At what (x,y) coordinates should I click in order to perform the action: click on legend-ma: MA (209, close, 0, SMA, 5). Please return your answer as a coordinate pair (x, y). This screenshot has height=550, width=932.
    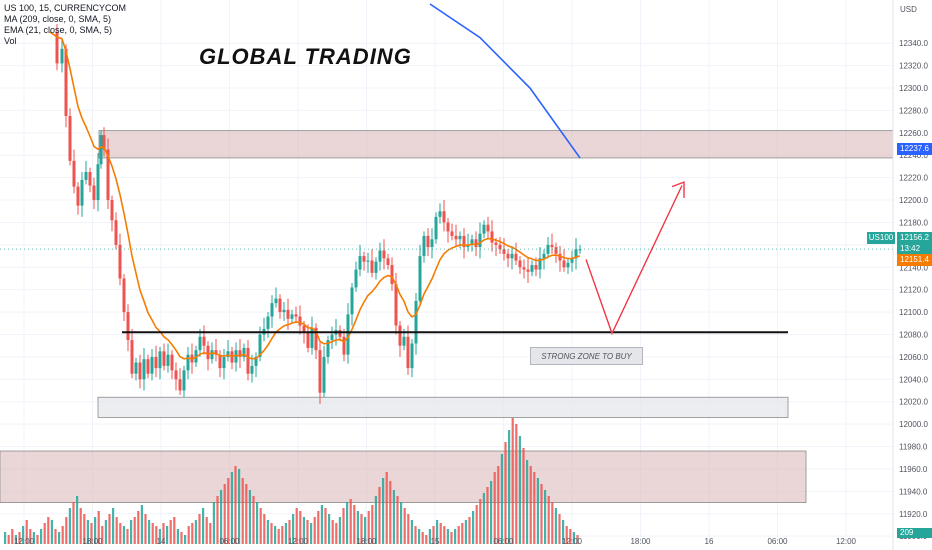
    Looking at the image, I should click on (58, 19).